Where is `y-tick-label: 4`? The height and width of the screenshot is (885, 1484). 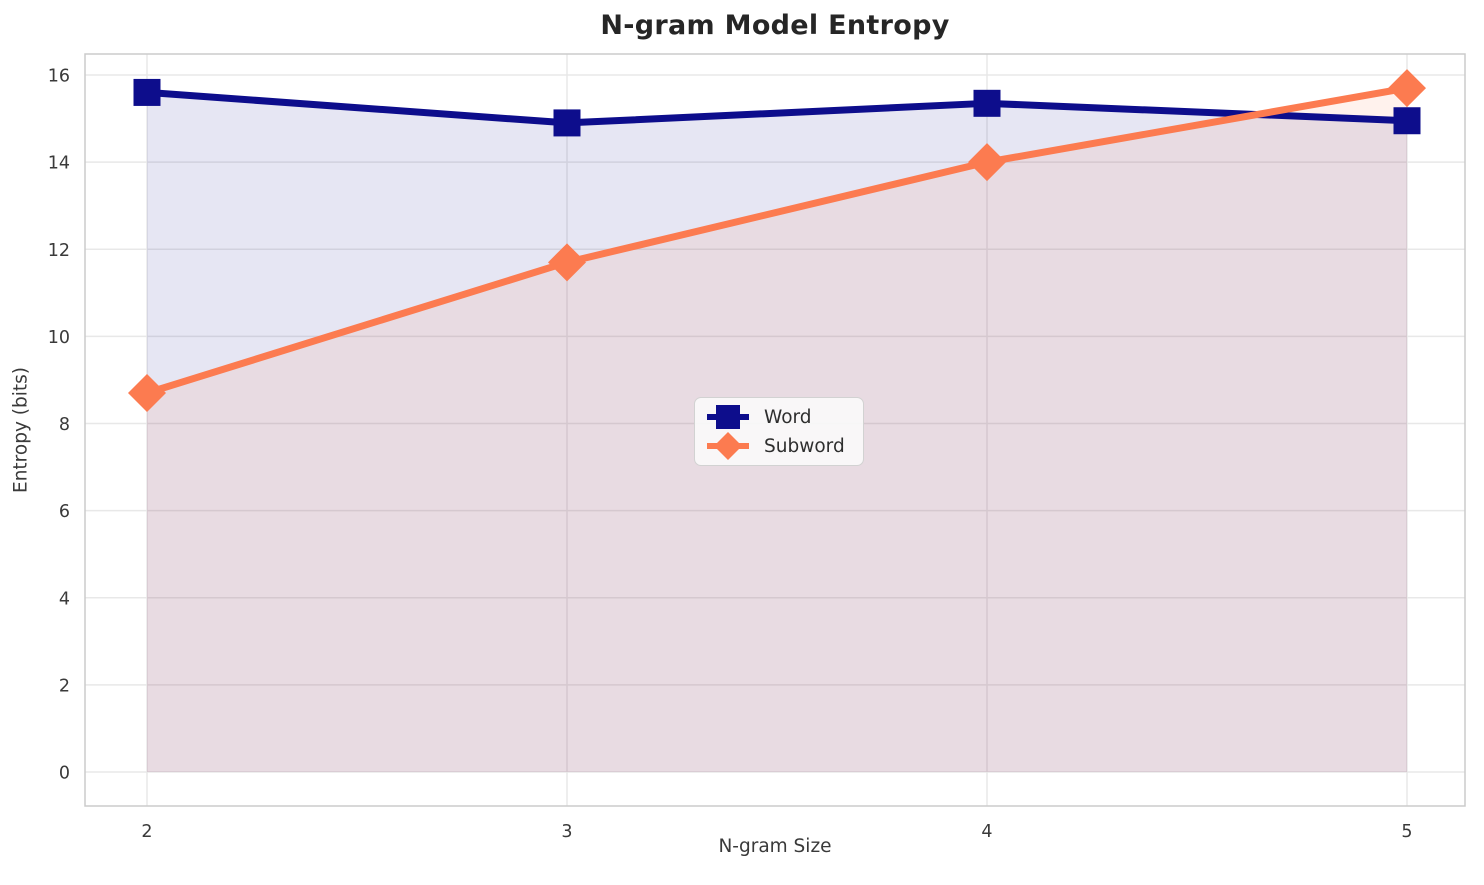 y-tick-label: 4 is located at coordinates (64, 599).